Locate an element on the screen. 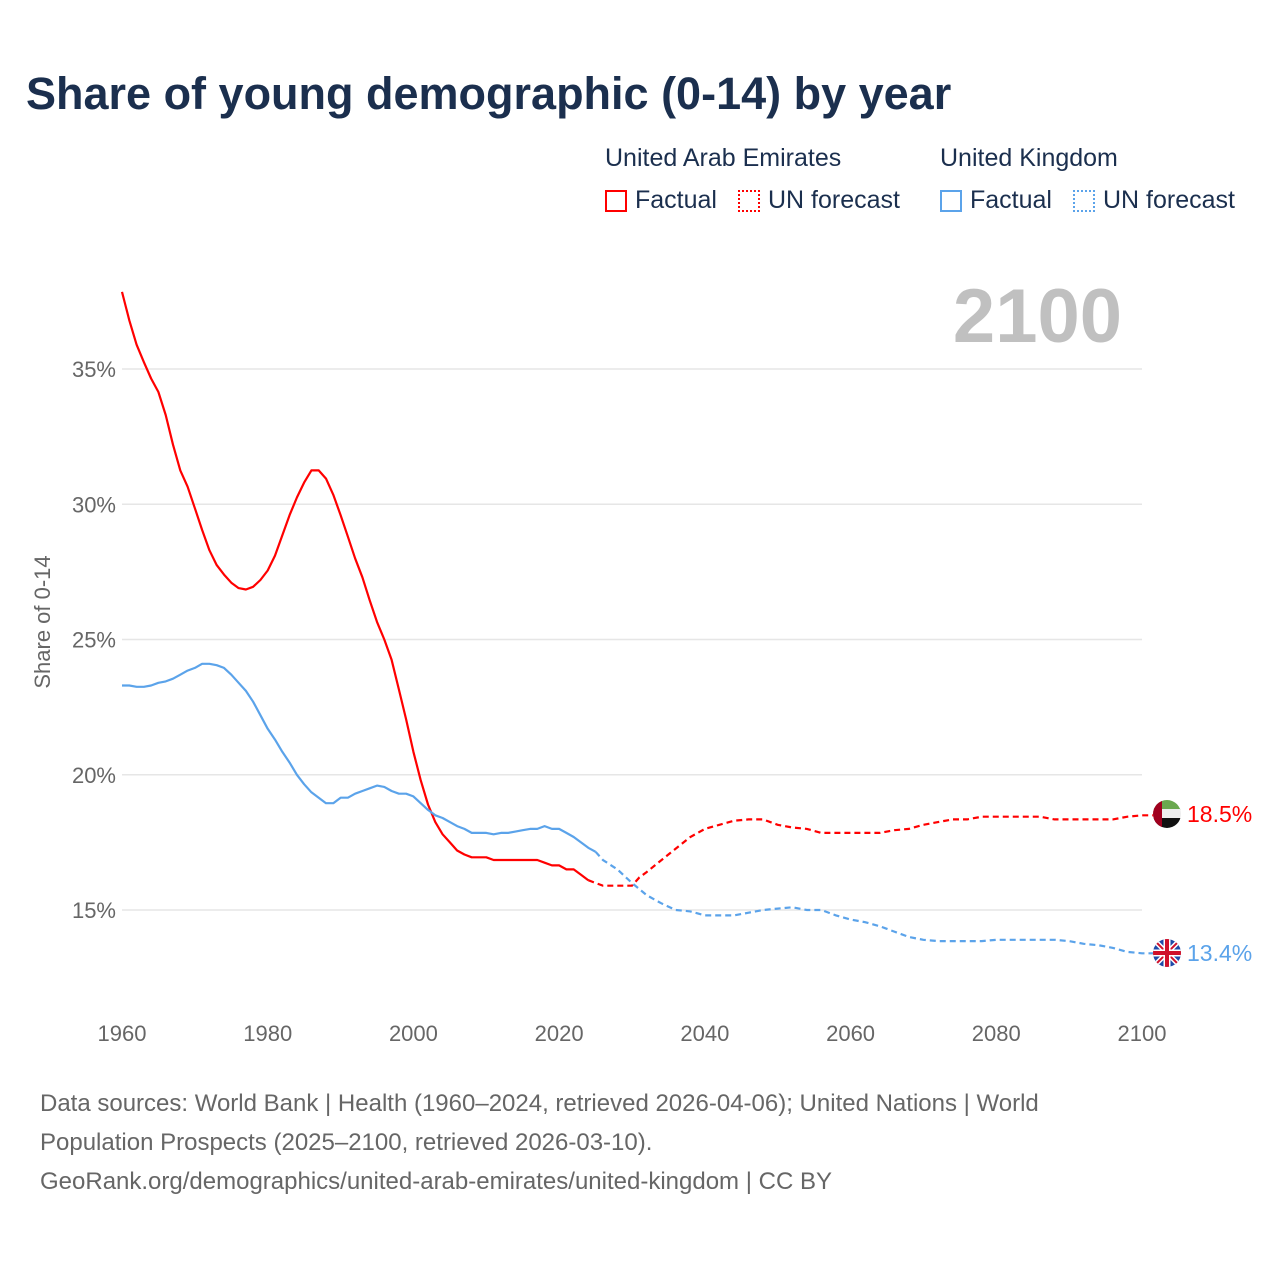 The height and width of the screenshot is (1280, 1280). x-tick-label: 1960 is located at coordinates (122, 1033).